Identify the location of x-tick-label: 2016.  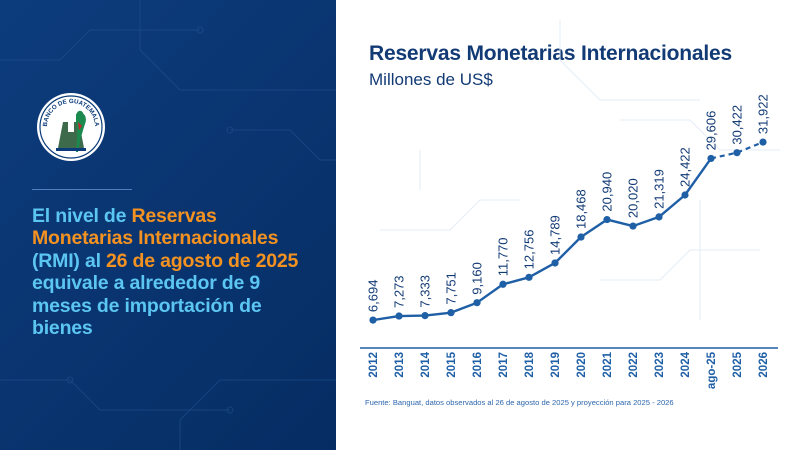
(478, 365).